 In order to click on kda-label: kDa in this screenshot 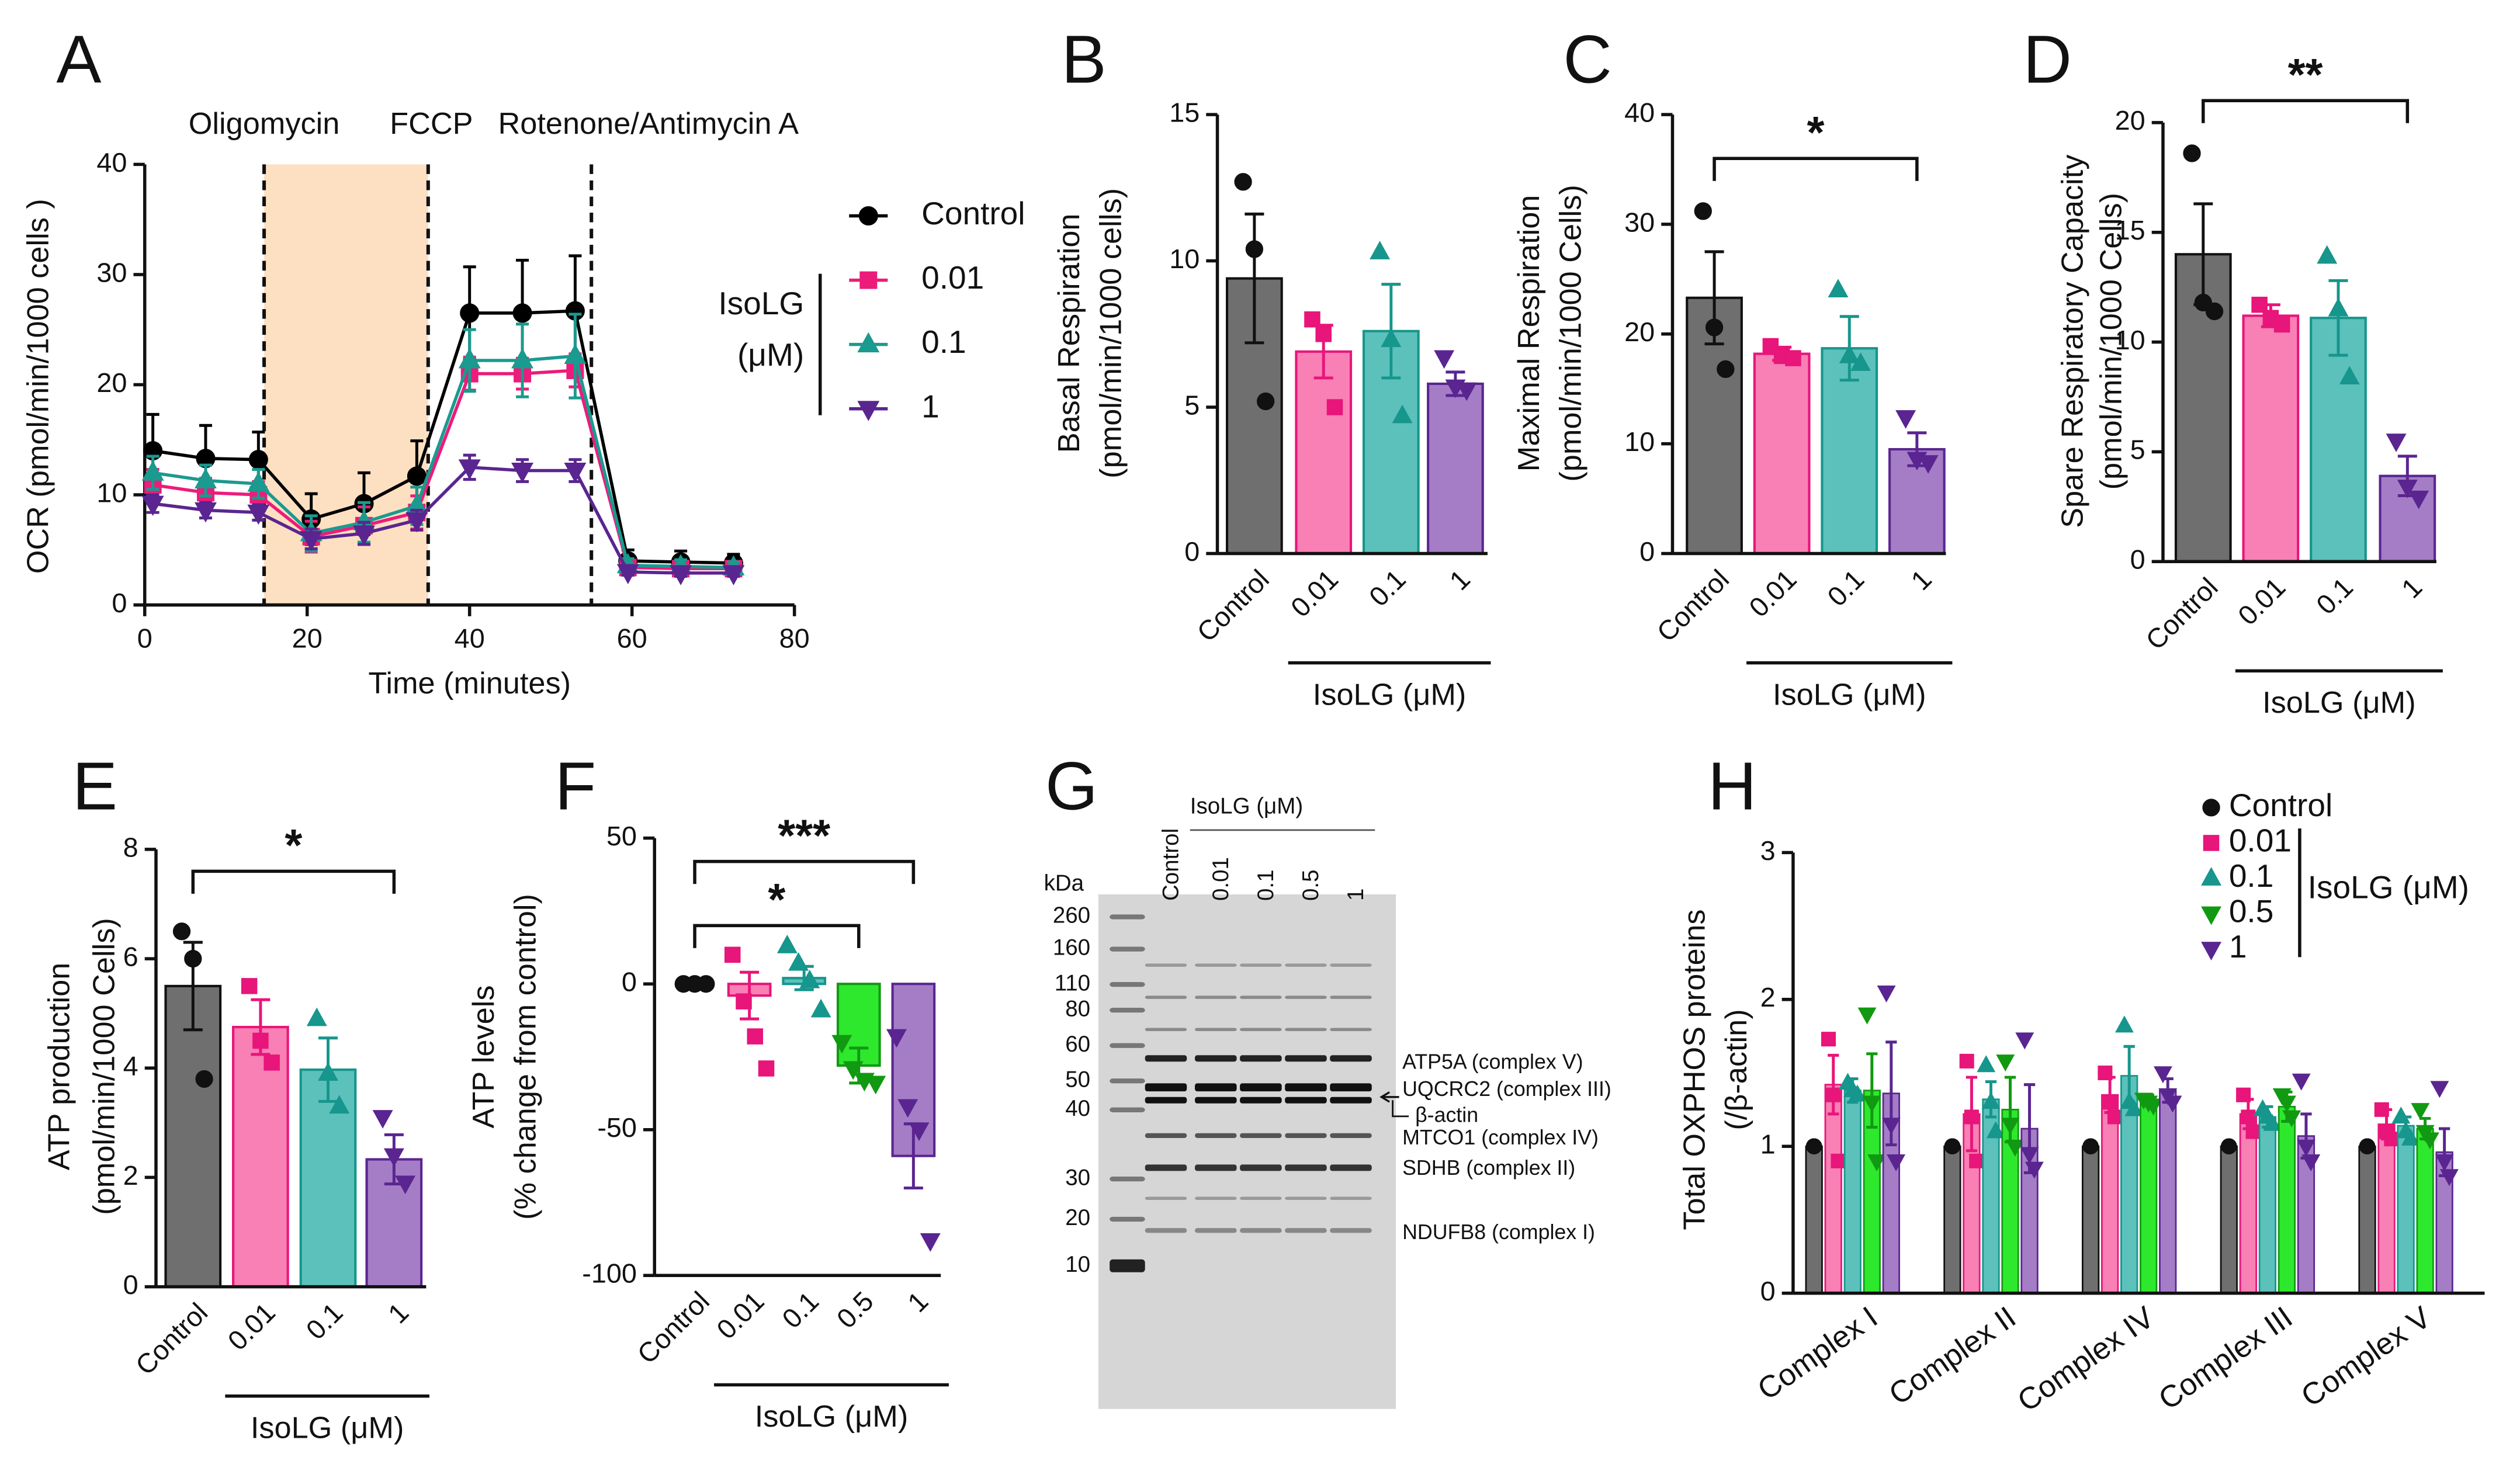, I will do `click(1064, 883)`.